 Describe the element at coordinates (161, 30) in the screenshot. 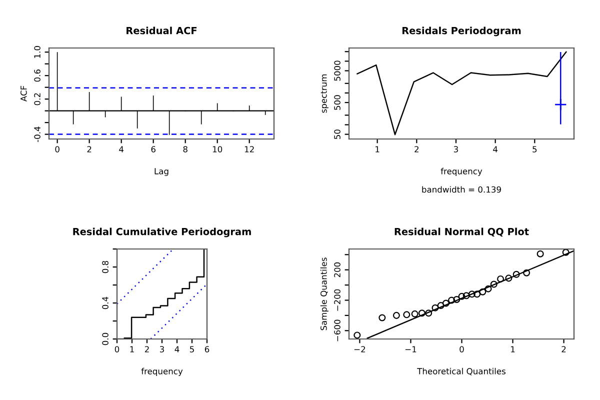

I see `chart-title: Residual ACF` at that location.